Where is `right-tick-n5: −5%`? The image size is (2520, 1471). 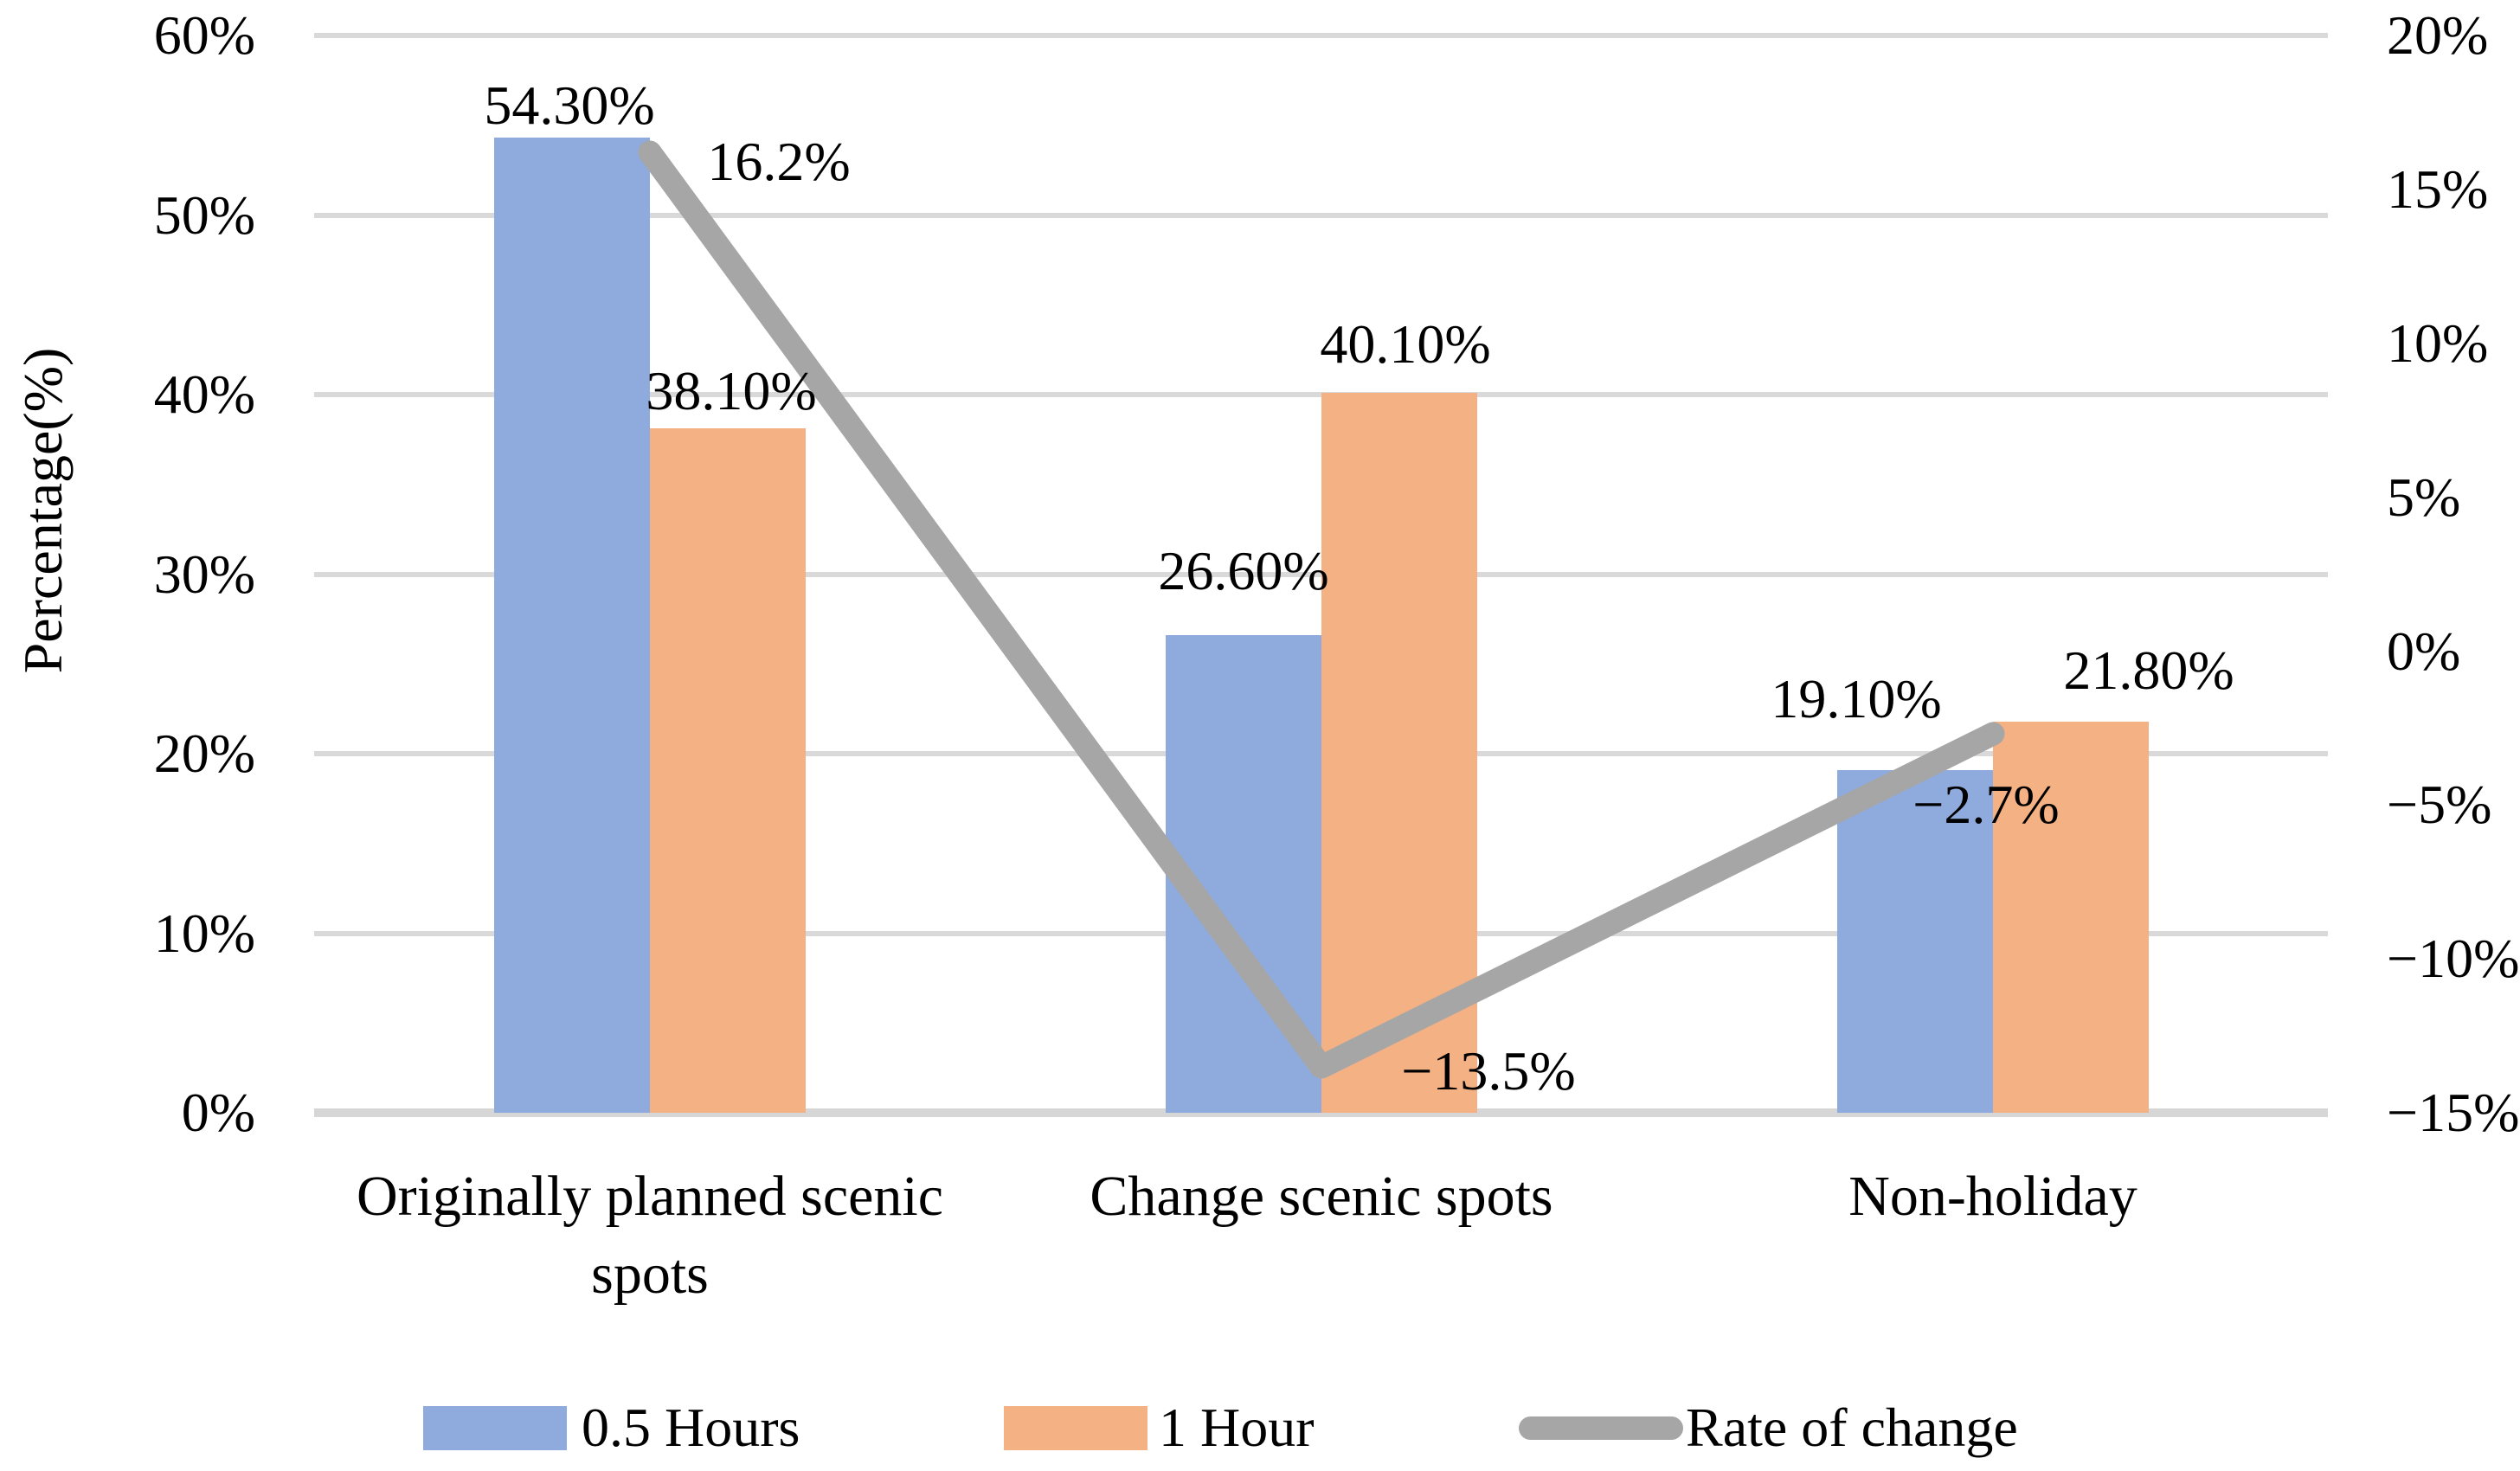
right-tick-n5: −5% is located at coordinates (2439, 804).